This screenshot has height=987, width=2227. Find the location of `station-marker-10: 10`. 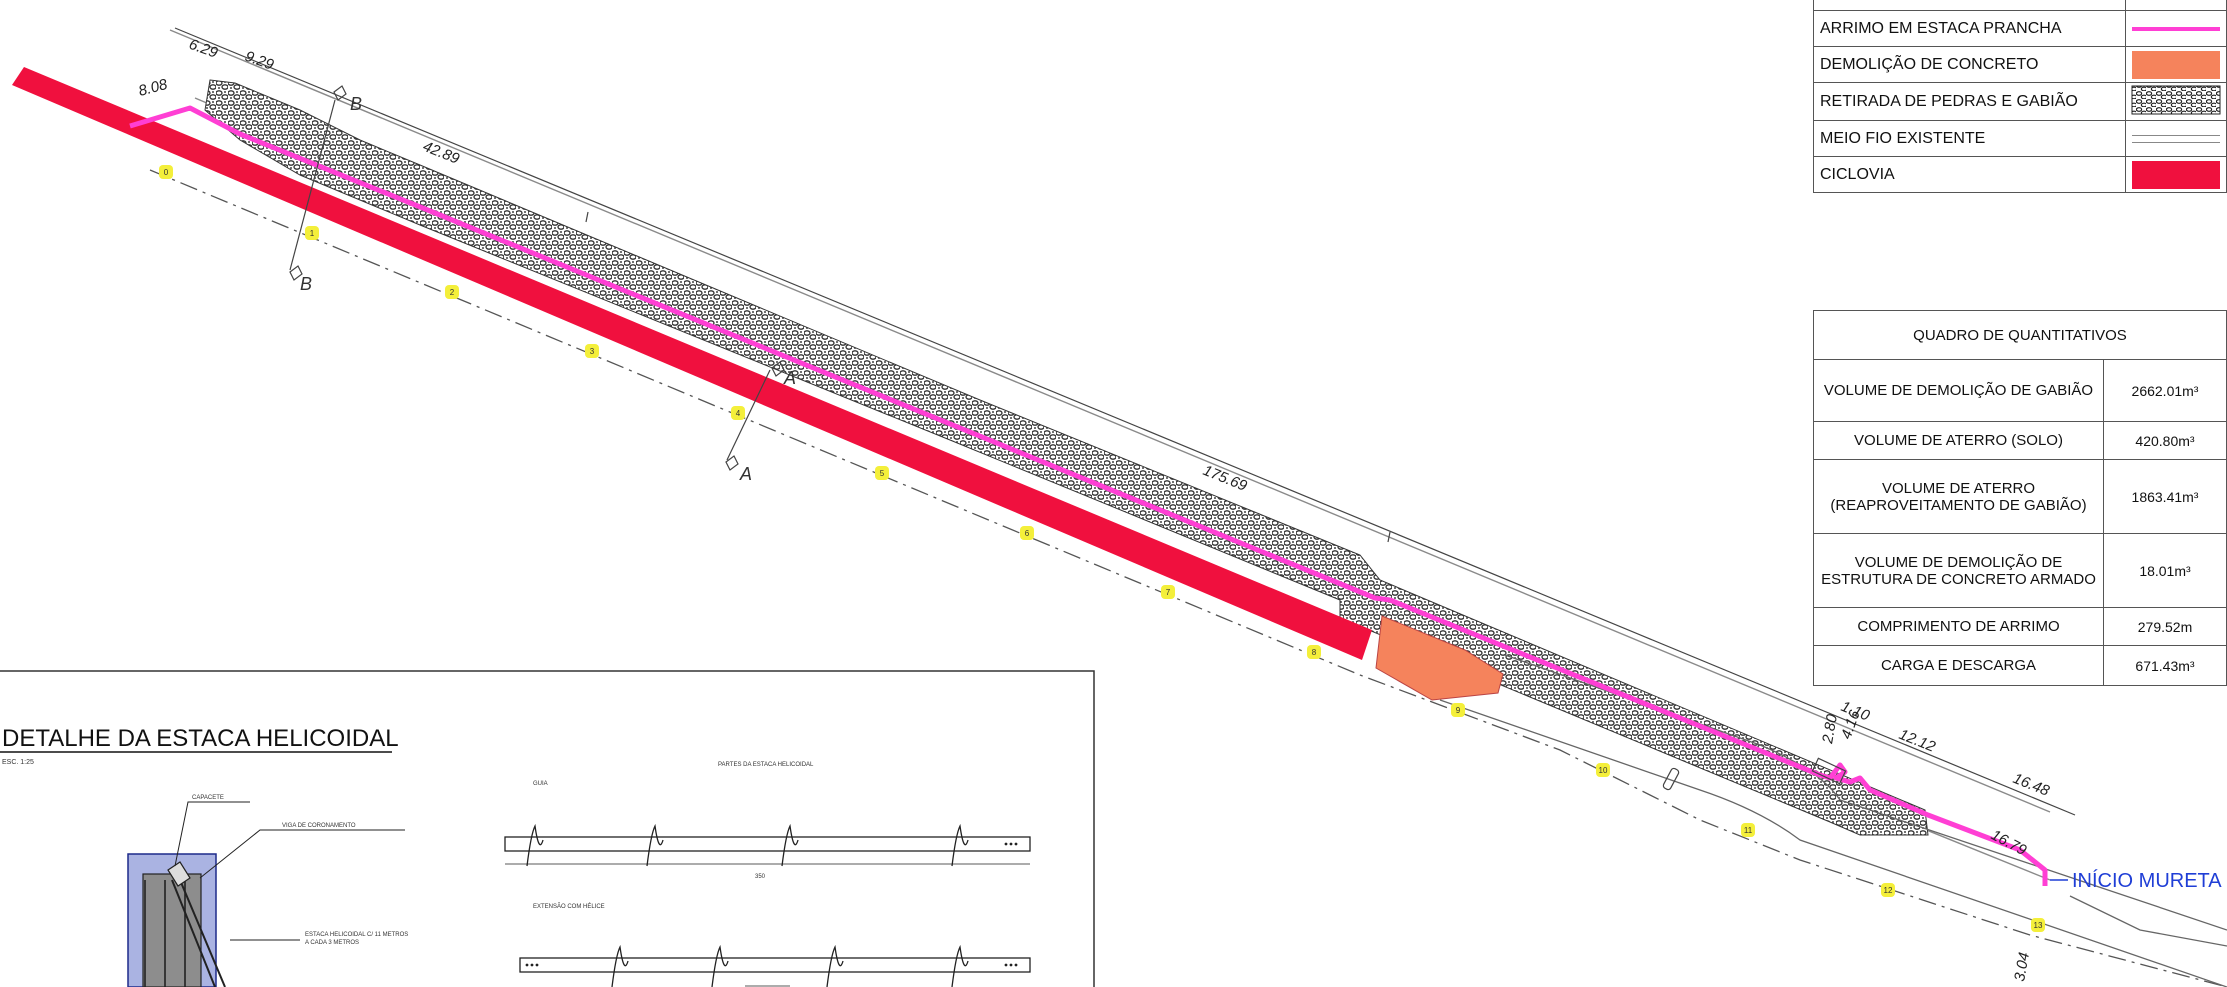

station-marker-10: 10 is located at coordinates (1603, 770).